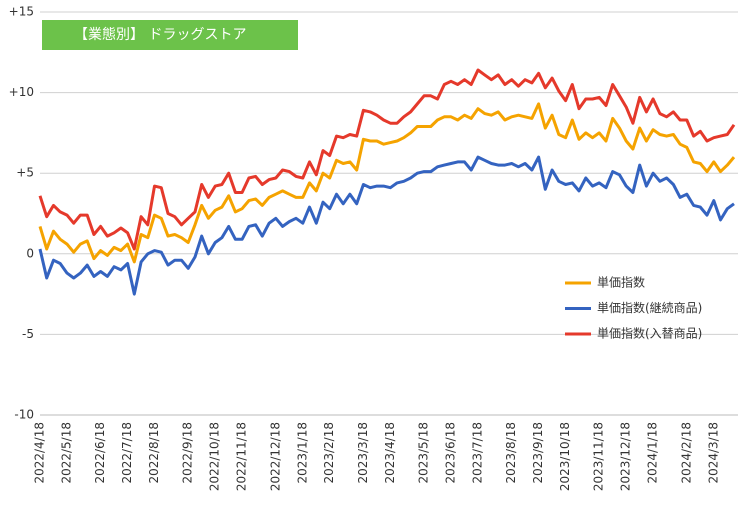  I want to click on x-tick-label: 2024/3/18, so click(713, 453).